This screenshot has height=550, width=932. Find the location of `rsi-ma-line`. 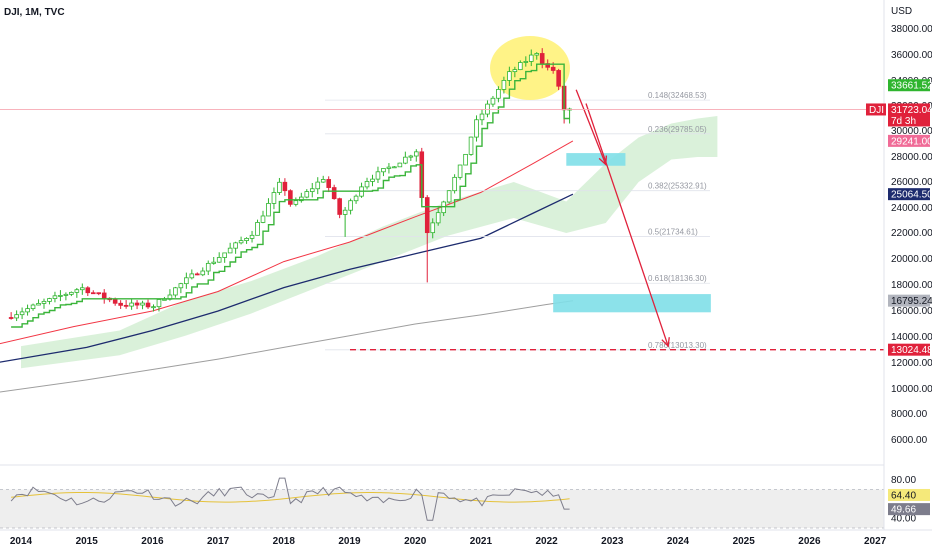

rsi-ma-line is located at coordinates (290, 497).